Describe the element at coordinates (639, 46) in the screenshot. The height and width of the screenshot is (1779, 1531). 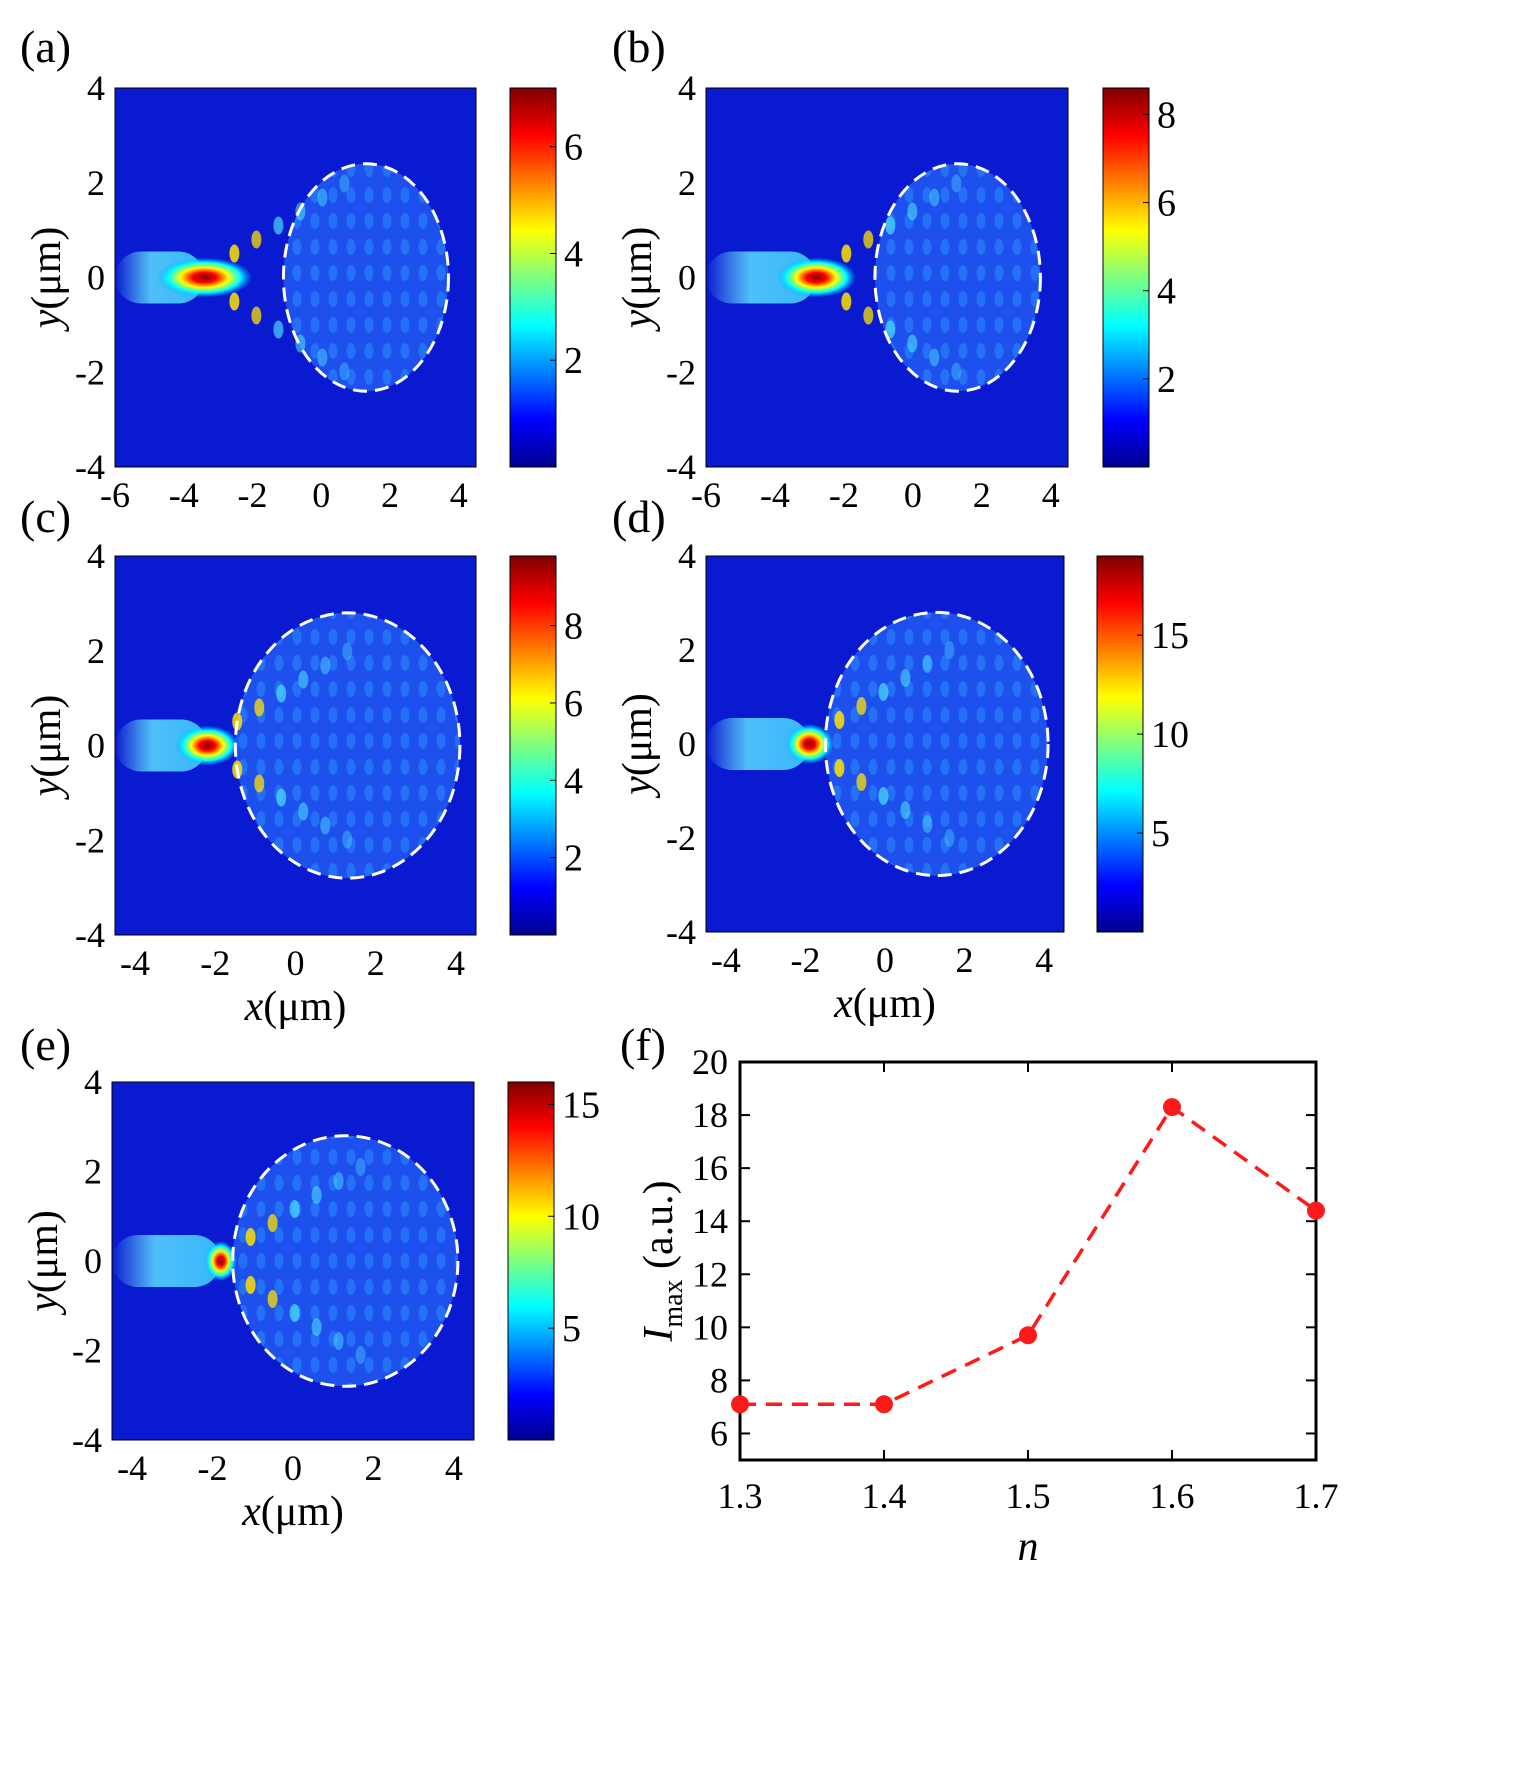
I see `panel-label: (b)` at that location.